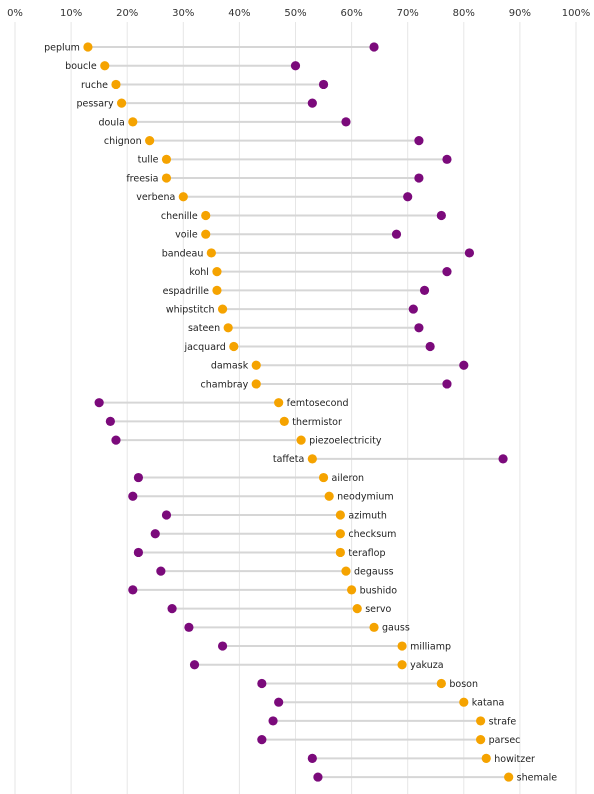 The width and height of the screenshot is (594, 794). Describe the element at coordinates (190, 309) in the screenshot. I see `category-label: whipstitch` at that location.